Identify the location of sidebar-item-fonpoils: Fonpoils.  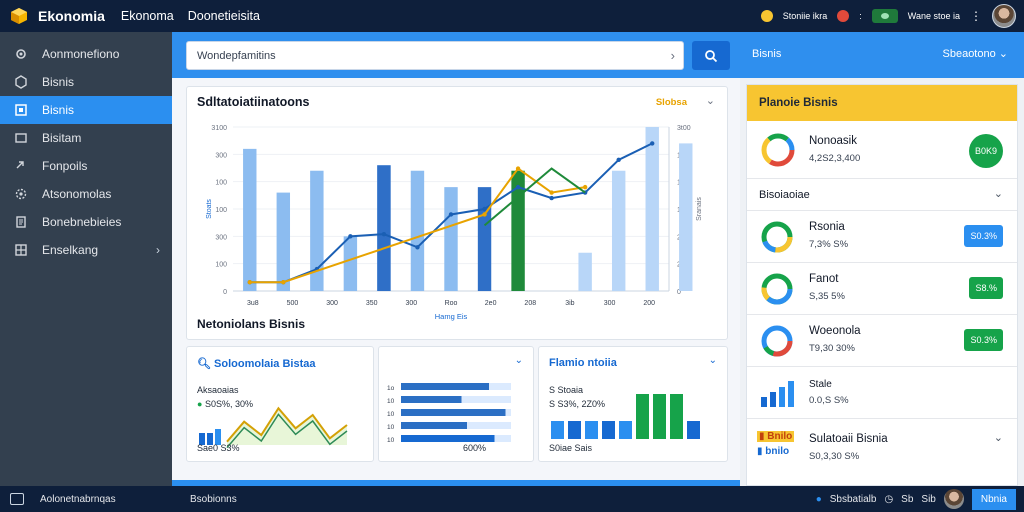
(86, 166).